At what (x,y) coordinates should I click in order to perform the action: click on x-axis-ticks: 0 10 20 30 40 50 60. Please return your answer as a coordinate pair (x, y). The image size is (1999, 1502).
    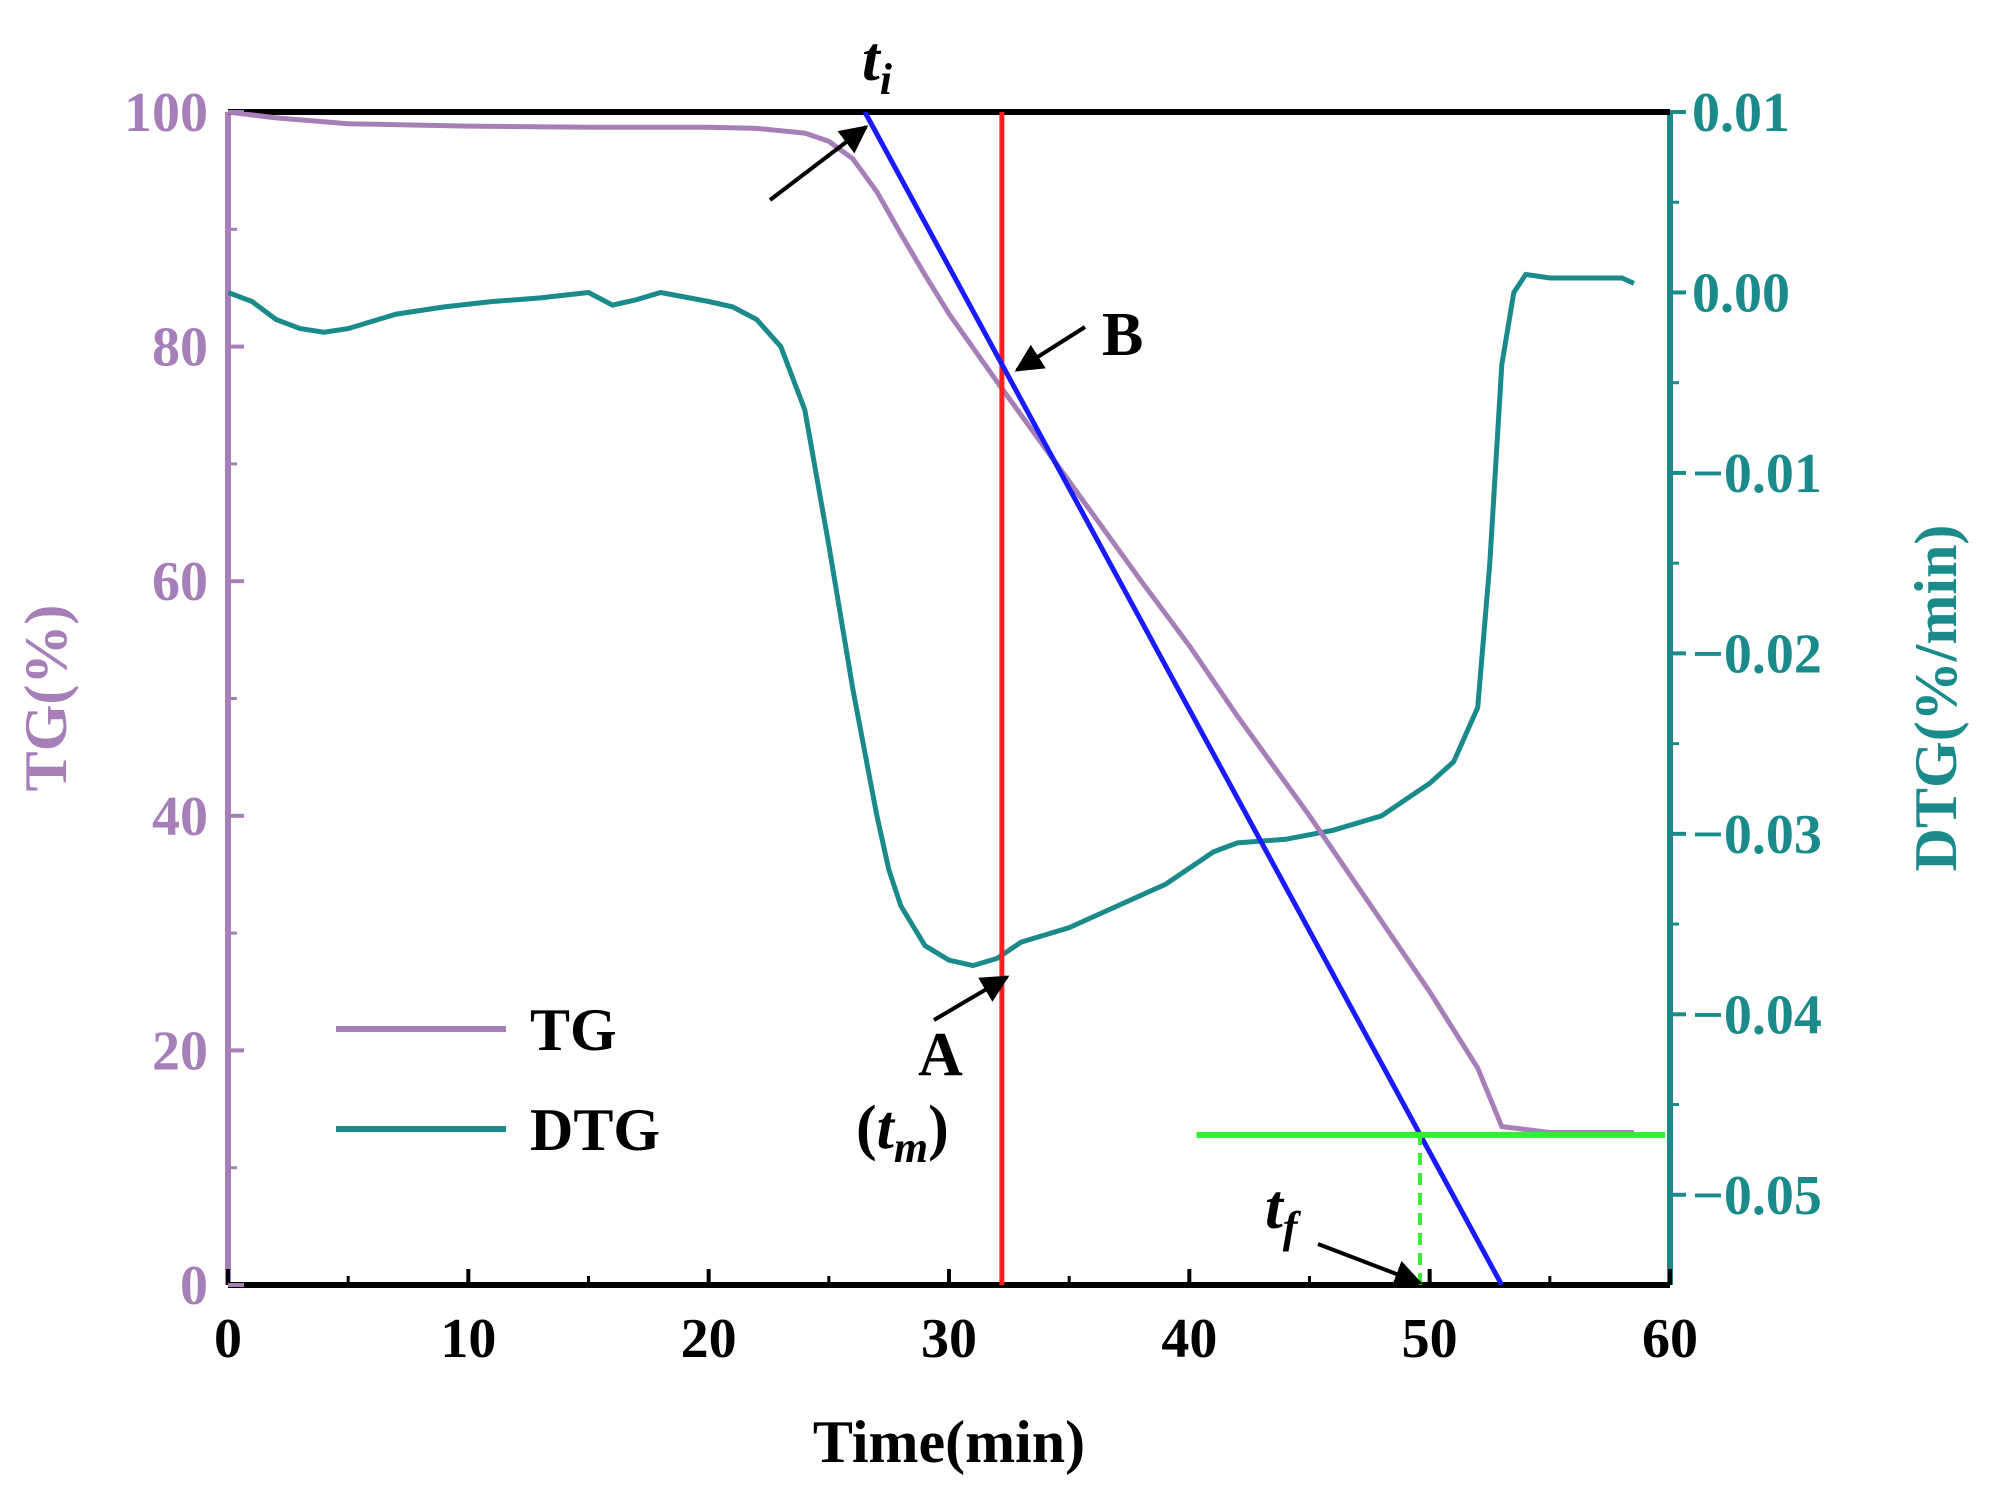
    Looking at the image, I should click on (956, 1319).